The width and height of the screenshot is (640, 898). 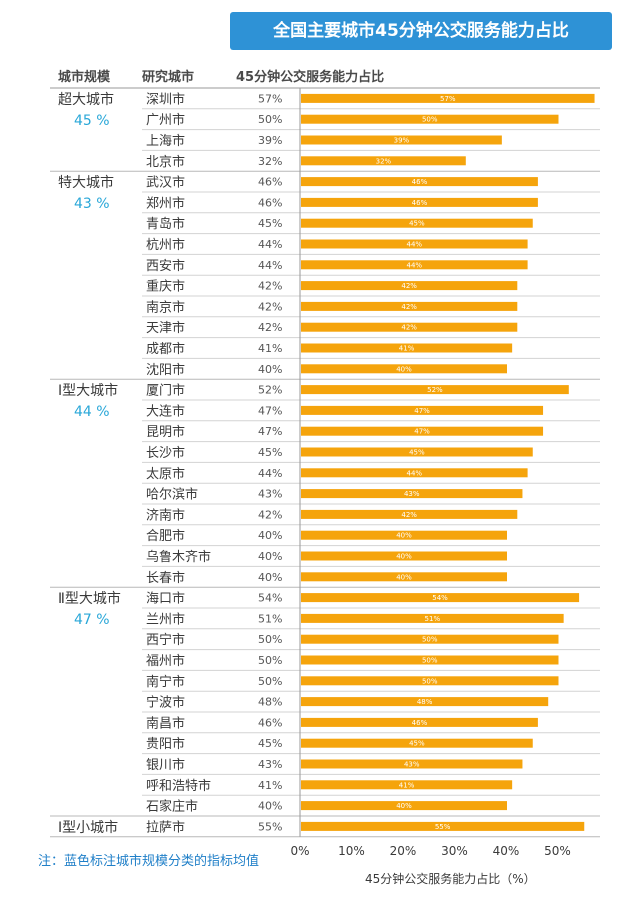 I want to click on group-average: 45 %, so click(x=92, y=121).